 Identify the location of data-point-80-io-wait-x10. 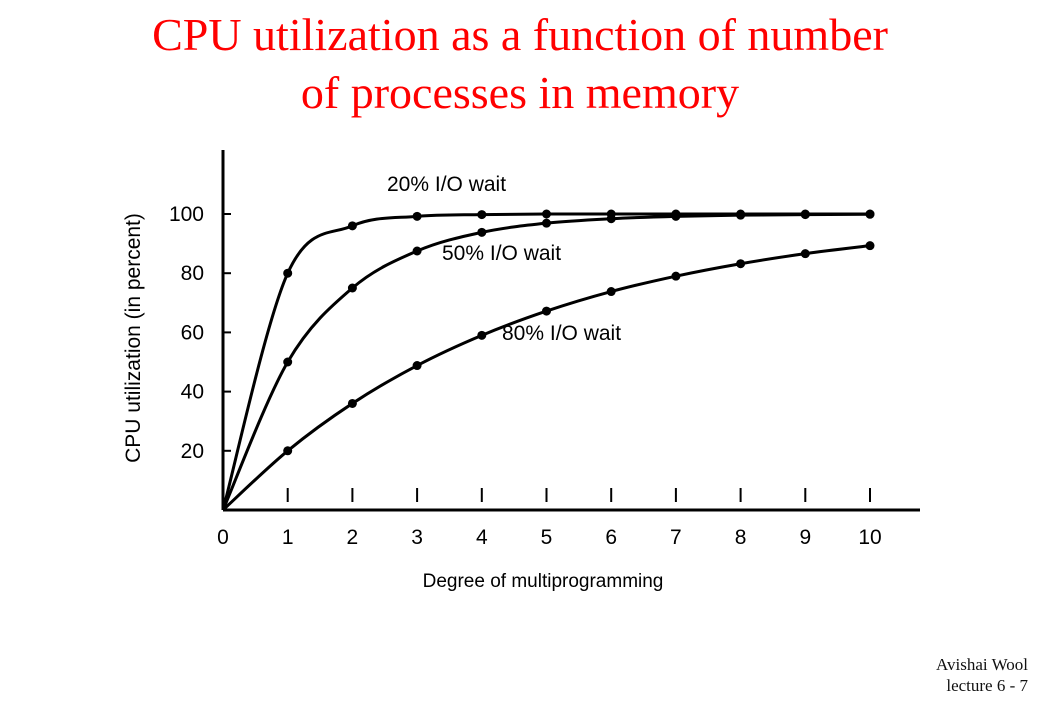
(870, 246).